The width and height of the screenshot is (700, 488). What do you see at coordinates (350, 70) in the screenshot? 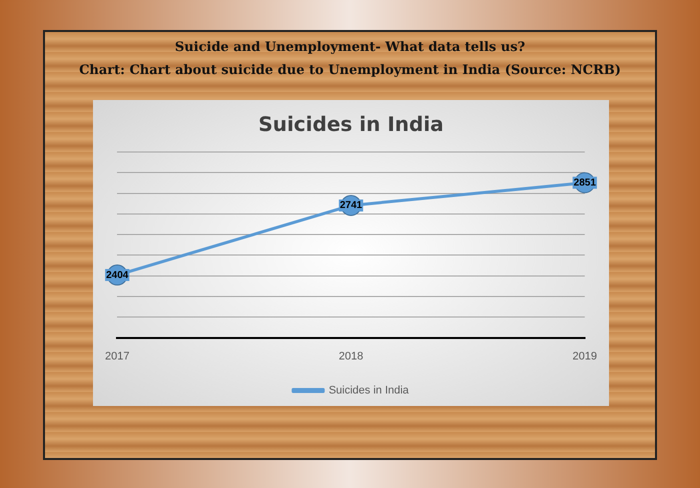
I see `text: Chart: Chart about suicide due to Unemployment in India (Source: NCRB)` at bounding box center [350, 70].